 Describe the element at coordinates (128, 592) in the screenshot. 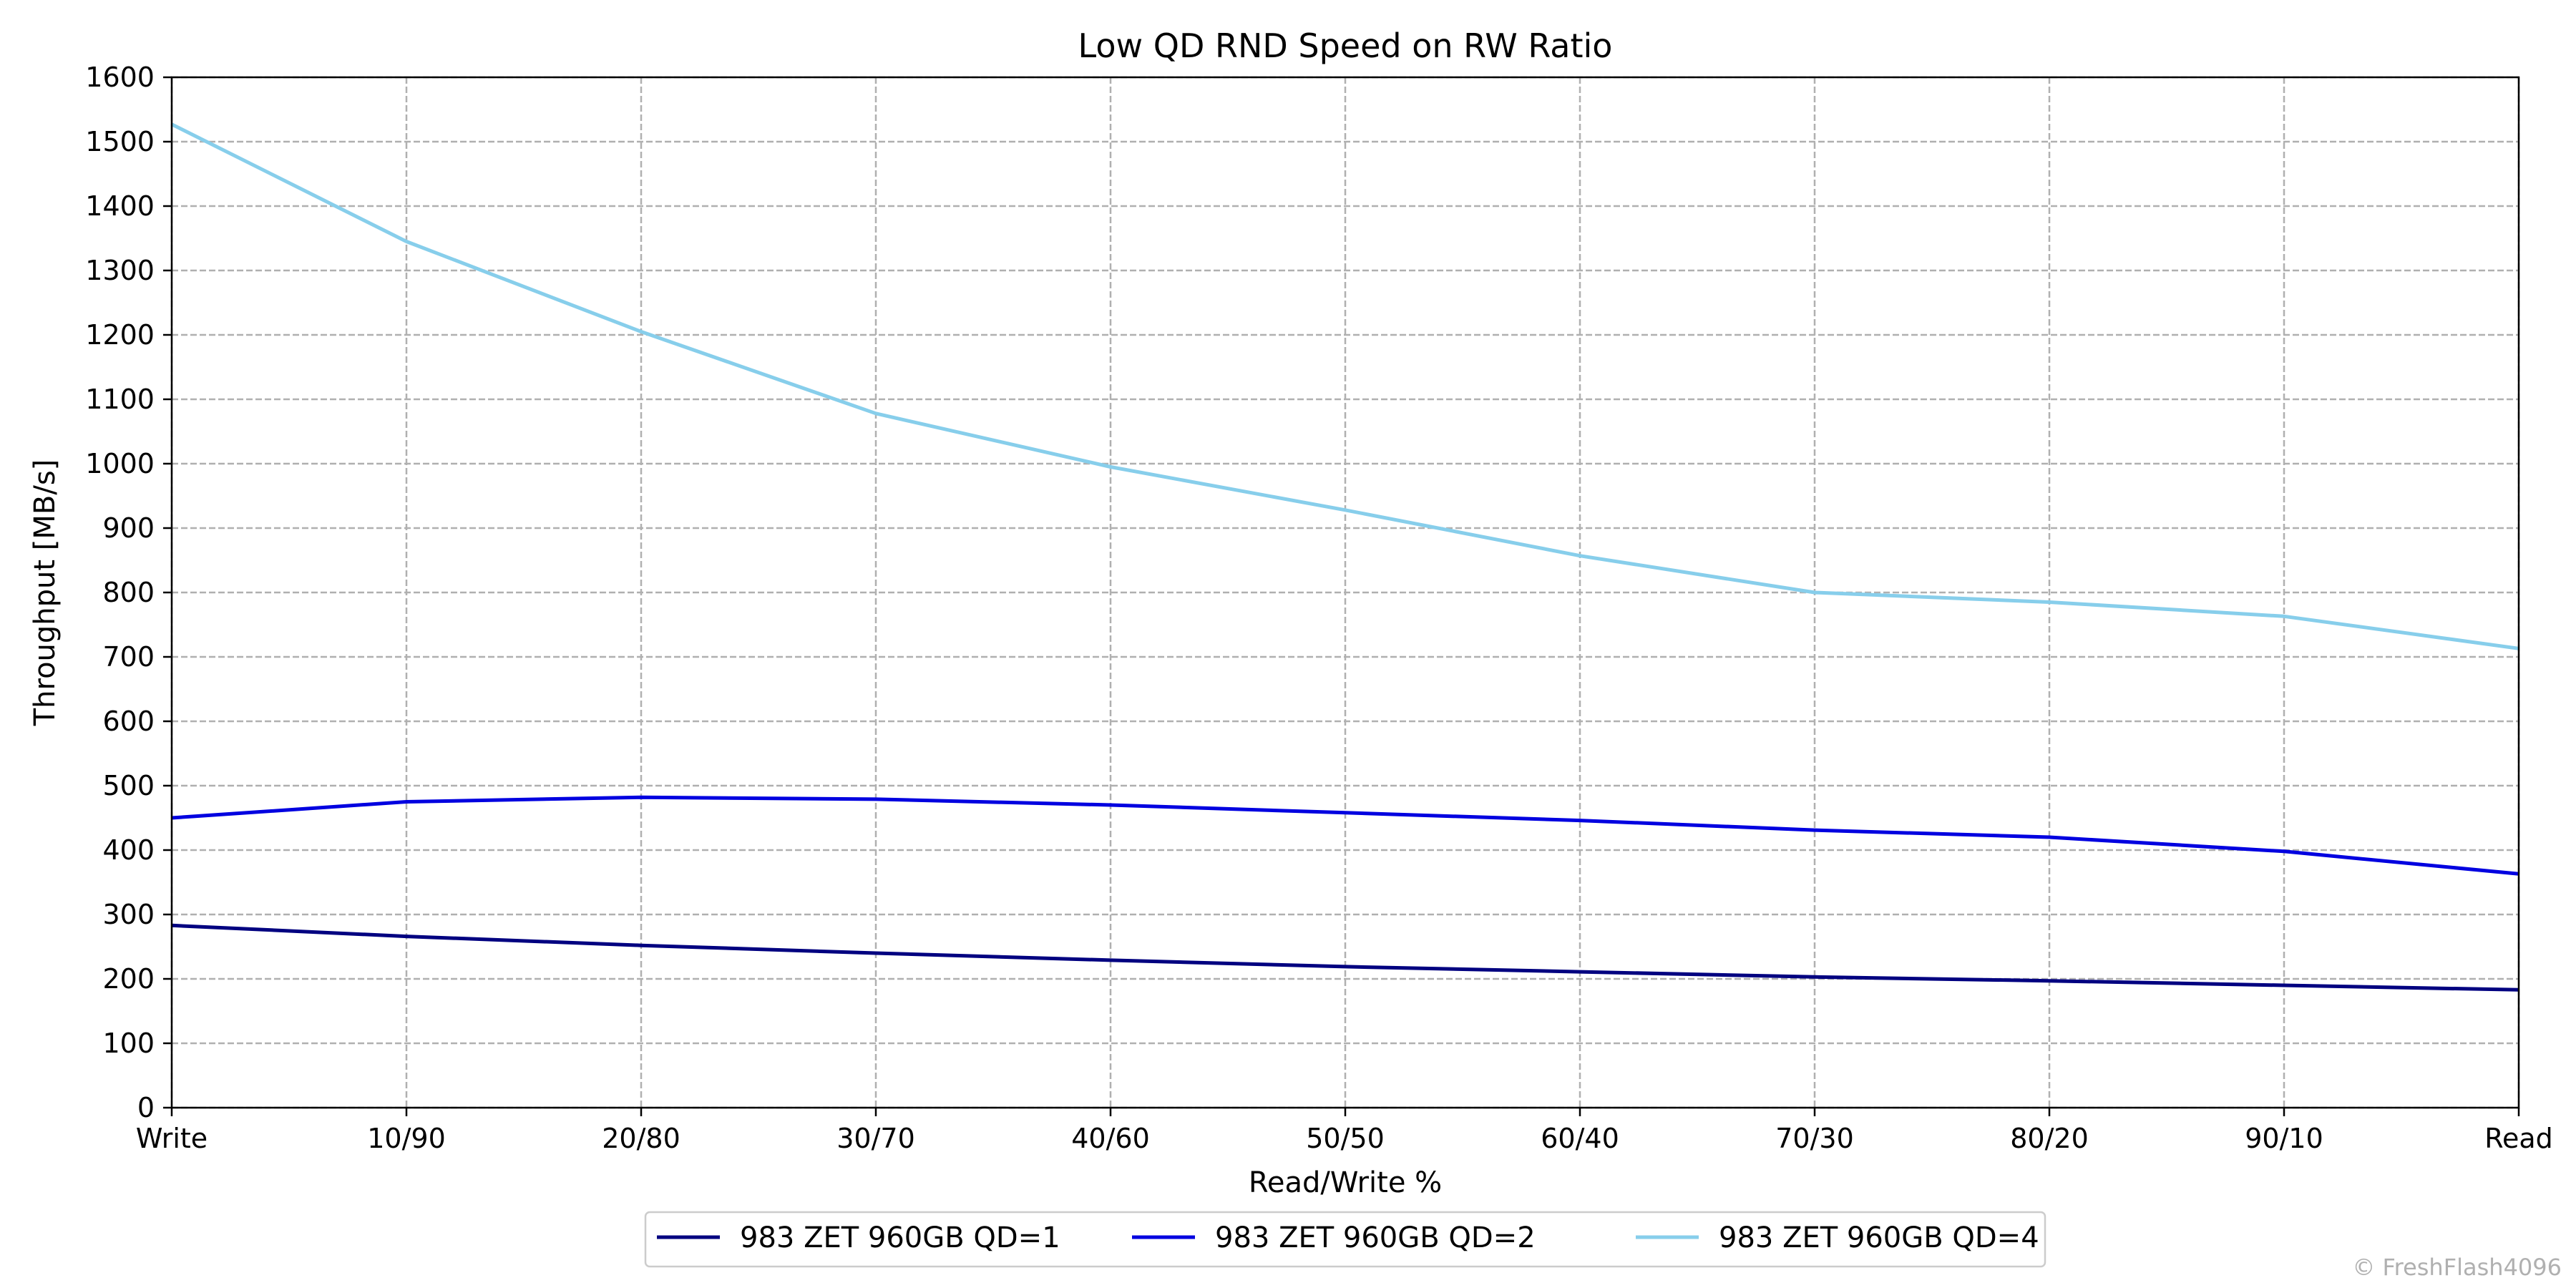

I see `y-tick-label: 800` at that location.